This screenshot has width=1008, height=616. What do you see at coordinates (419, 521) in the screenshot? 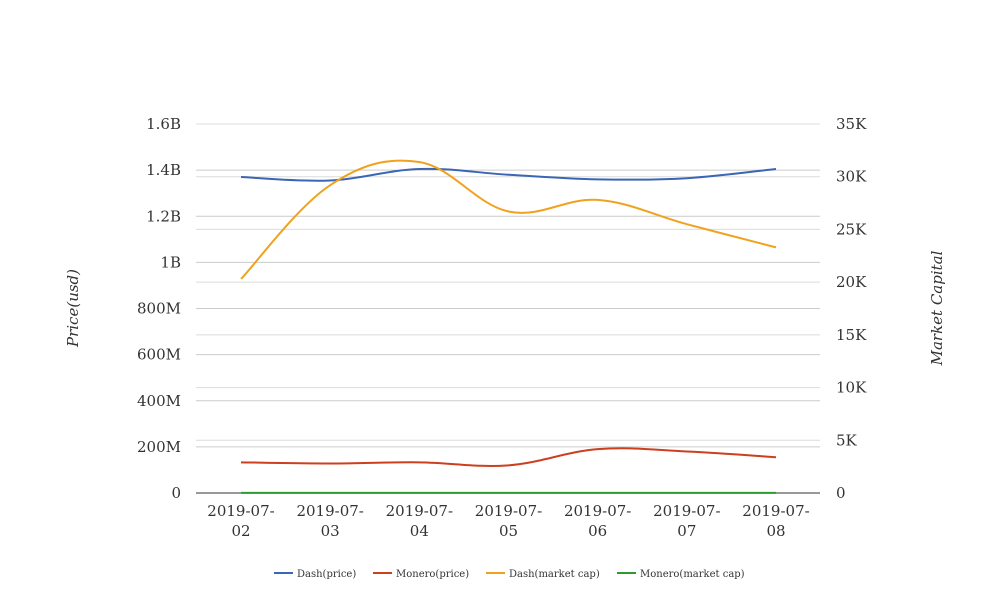
I see `x-tick-label: 2019-07-04` at bounding box center [419, 521].